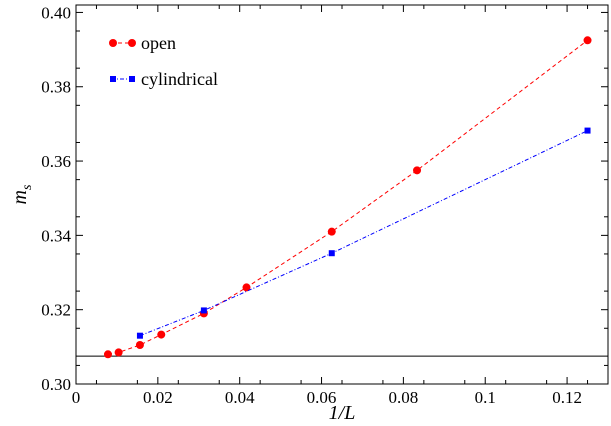  What do you see at coordinates (179, 79) in the screenshot?
I see `legend-label-cylindrical: cylindrical` at bounding box center [179, 79].